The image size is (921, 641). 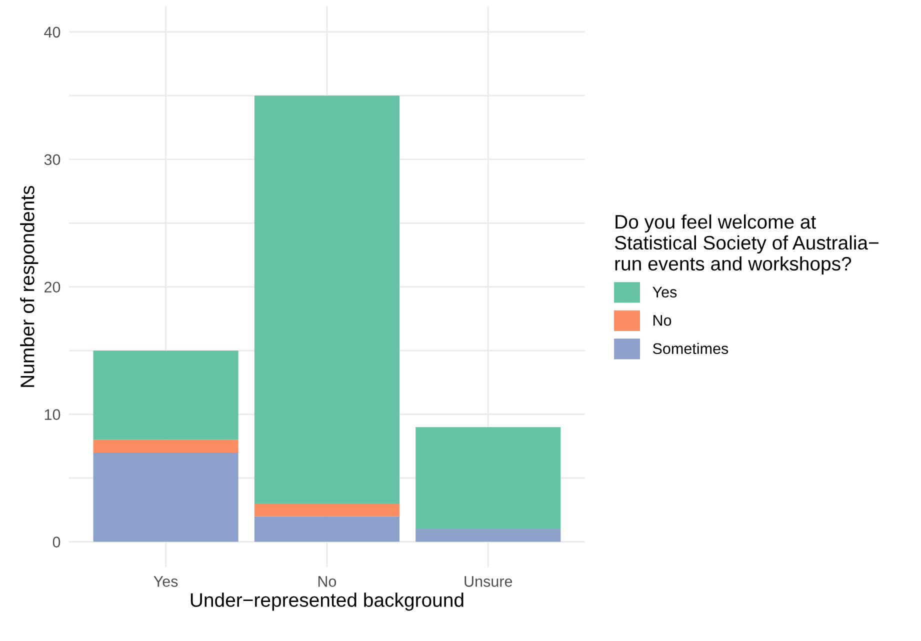 I want to click on legend-label: Sometimes, so click(x=690, y=348).